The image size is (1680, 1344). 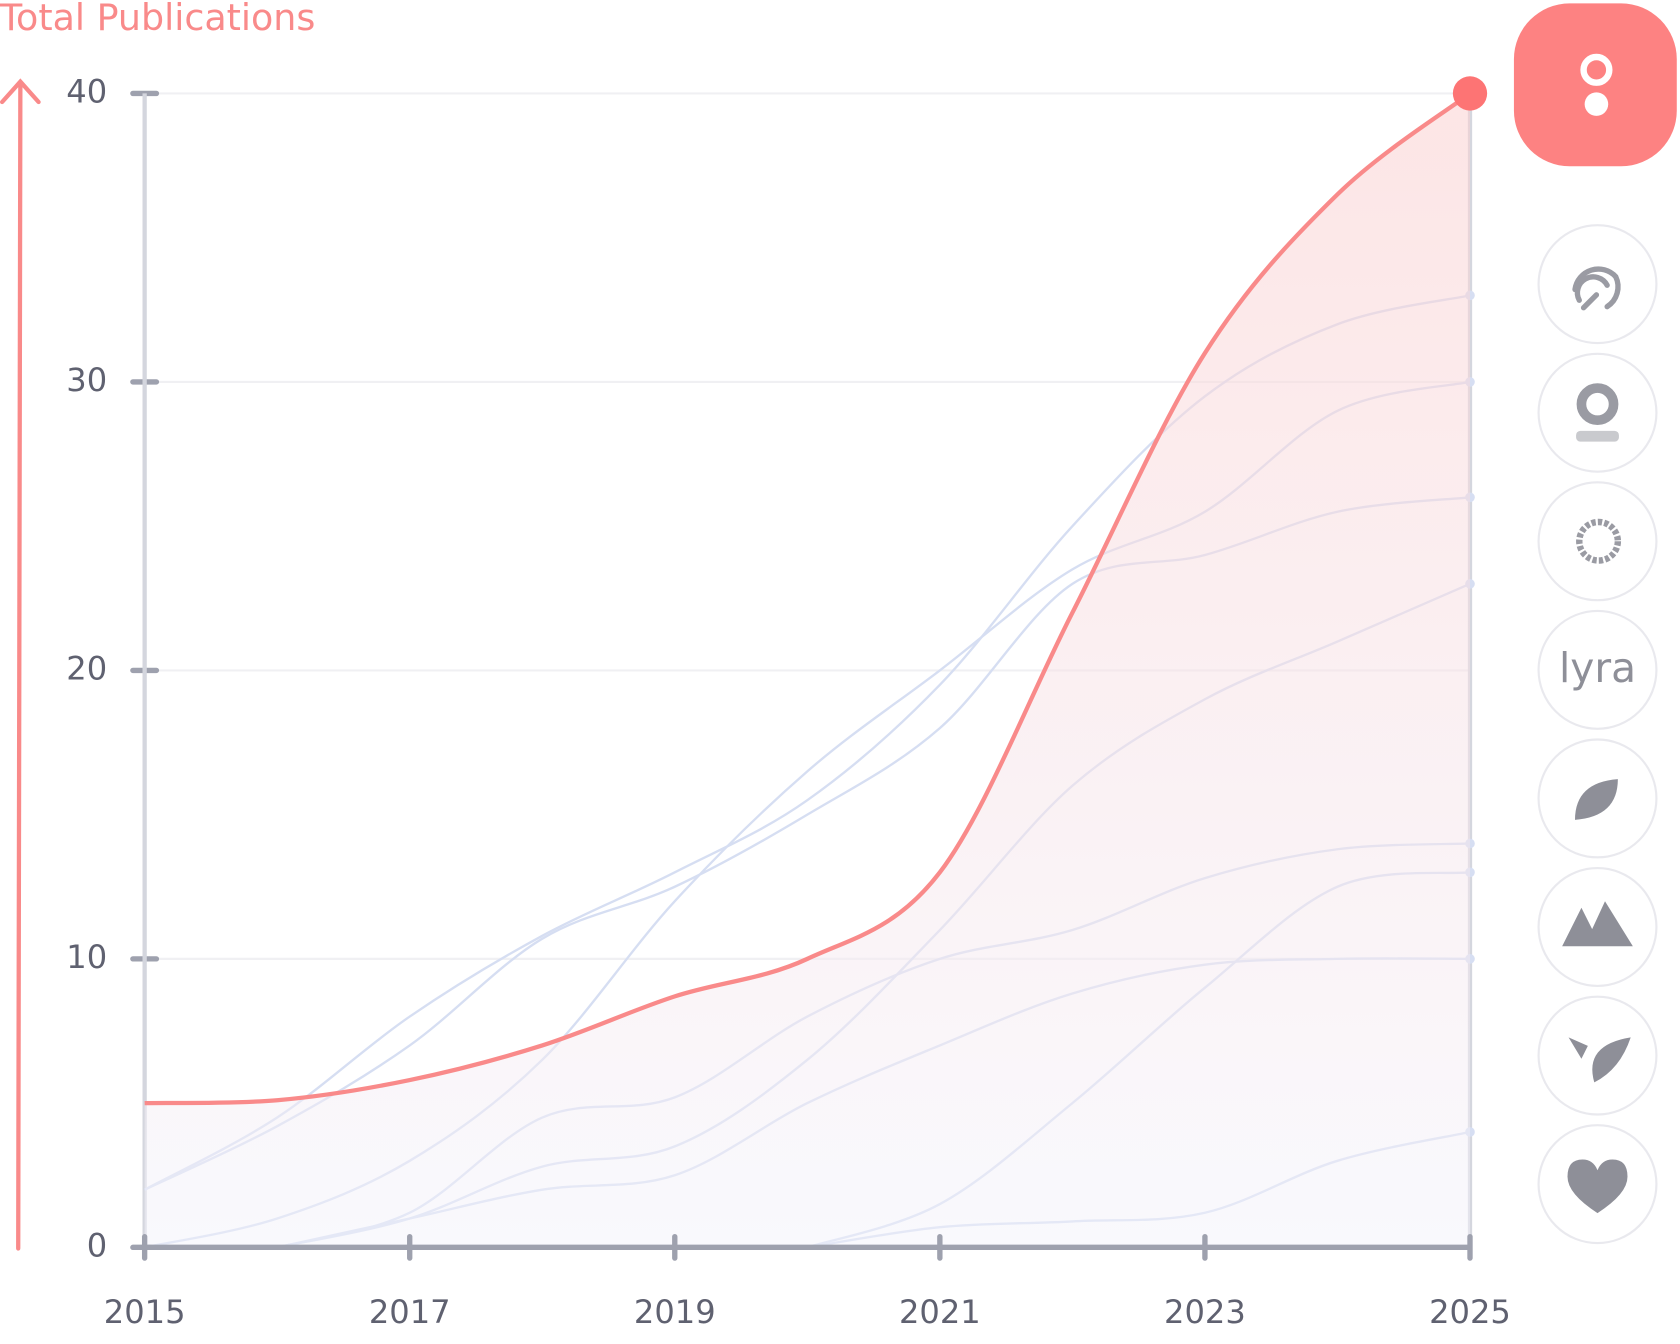 What do you see at coordinates (940, 1312) in the screenshot?
I see `x-tick-label: 2021` at bounding box center [940, 1312].